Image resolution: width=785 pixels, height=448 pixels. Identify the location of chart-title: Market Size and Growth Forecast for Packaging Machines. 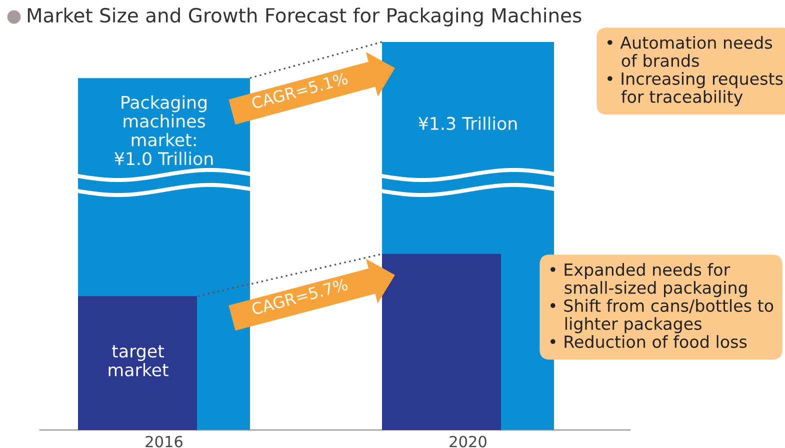
(305, 17).